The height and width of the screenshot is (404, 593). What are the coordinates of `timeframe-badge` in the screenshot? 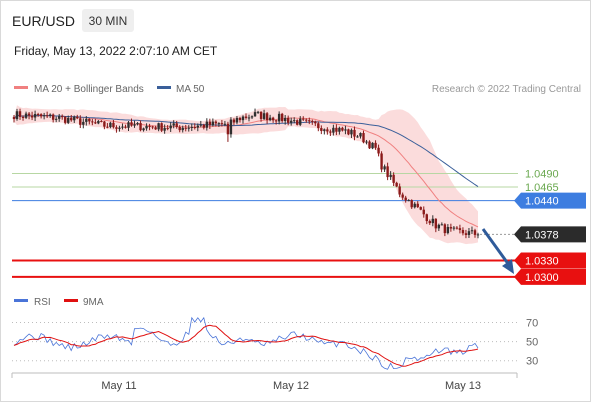 It's located at (108, 20).